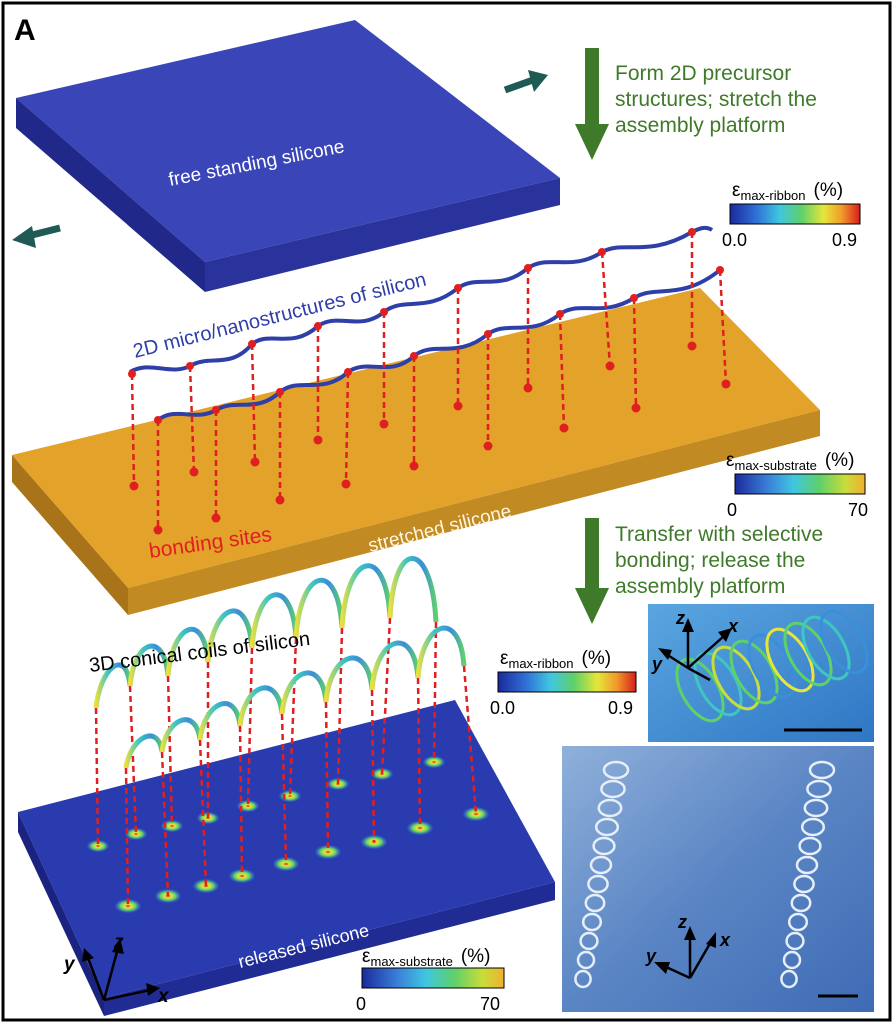  I want to click on process-arrow-2-icon, so click(592, 571).